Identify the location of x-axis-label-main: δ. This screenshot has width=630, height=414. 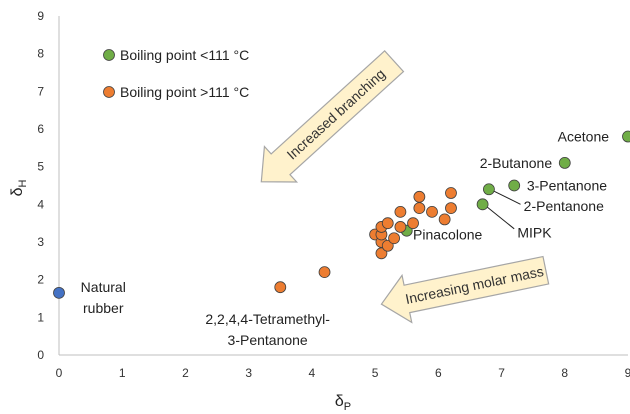
(339, 401).